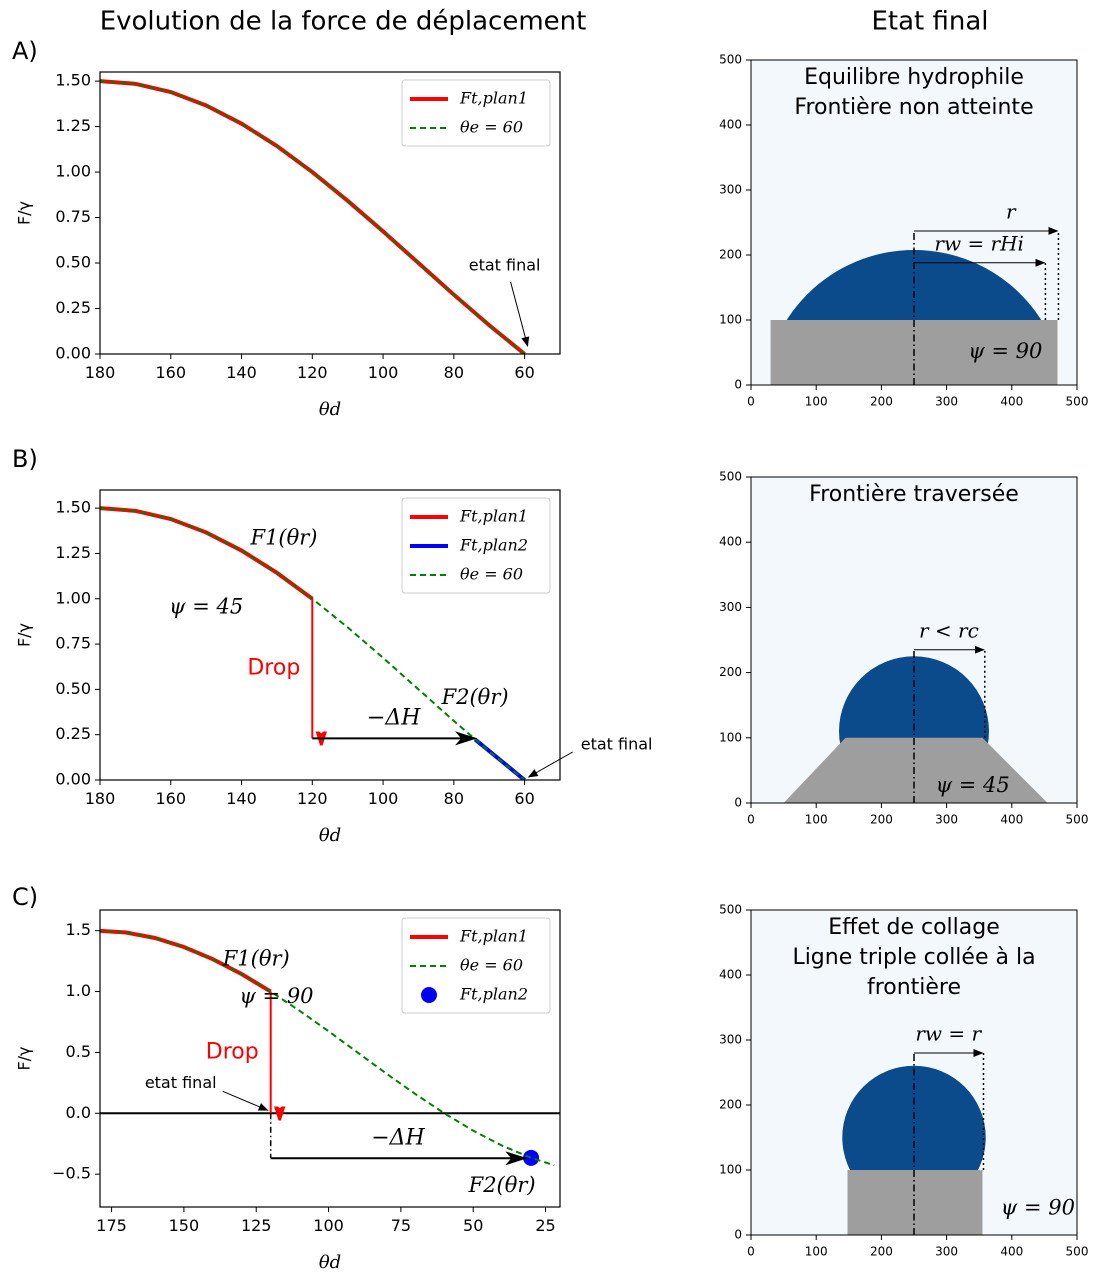 The height and width of the screenshot is (1272, 1099). I want to click on column-heading: Etat final, so click(929, 22).